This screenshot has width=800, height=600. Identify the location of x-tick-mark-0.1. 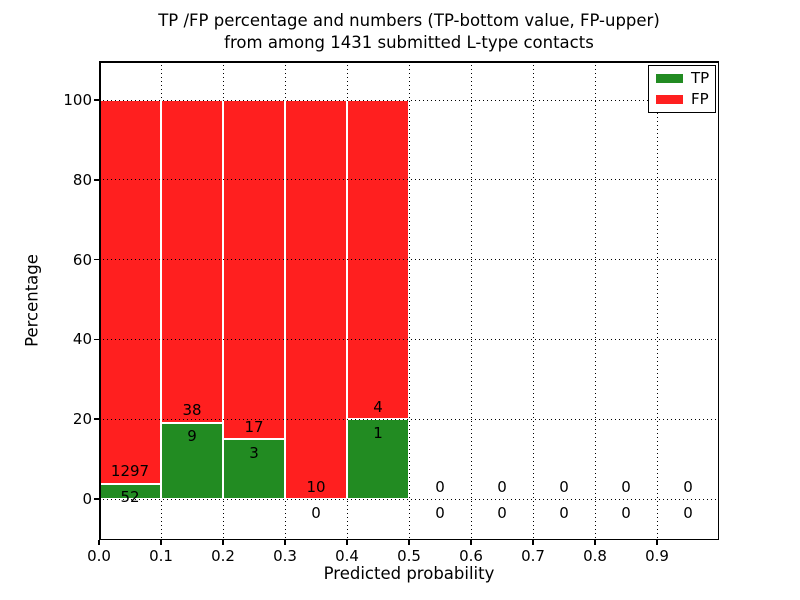
(161, 542).